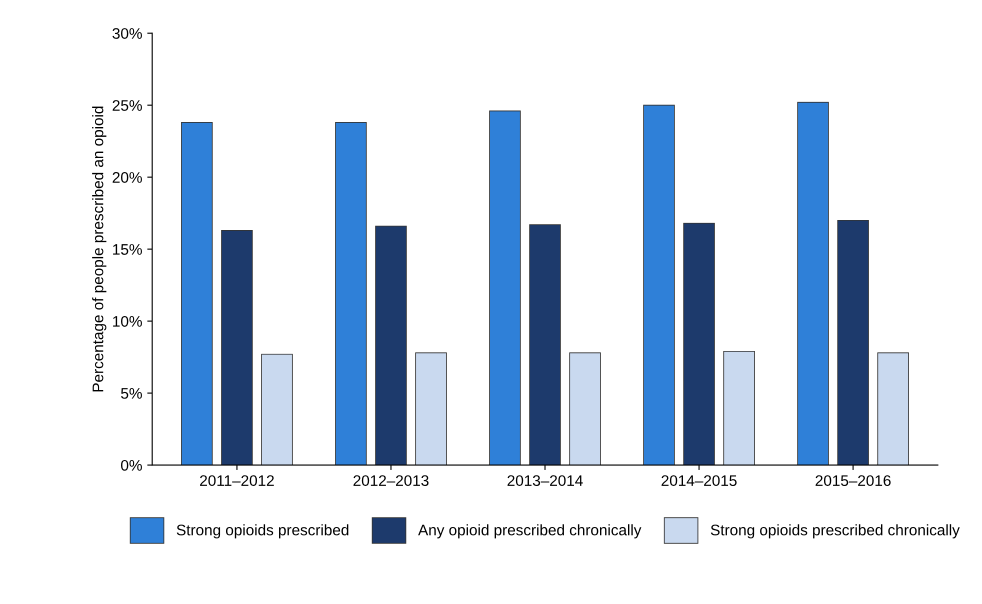 The height and width of the screenshot is (604, 982). What do you see at coordinates (127, 321) in the screenshot?
I see `y-tick-label: 10%` at bounding box center [127, 321].